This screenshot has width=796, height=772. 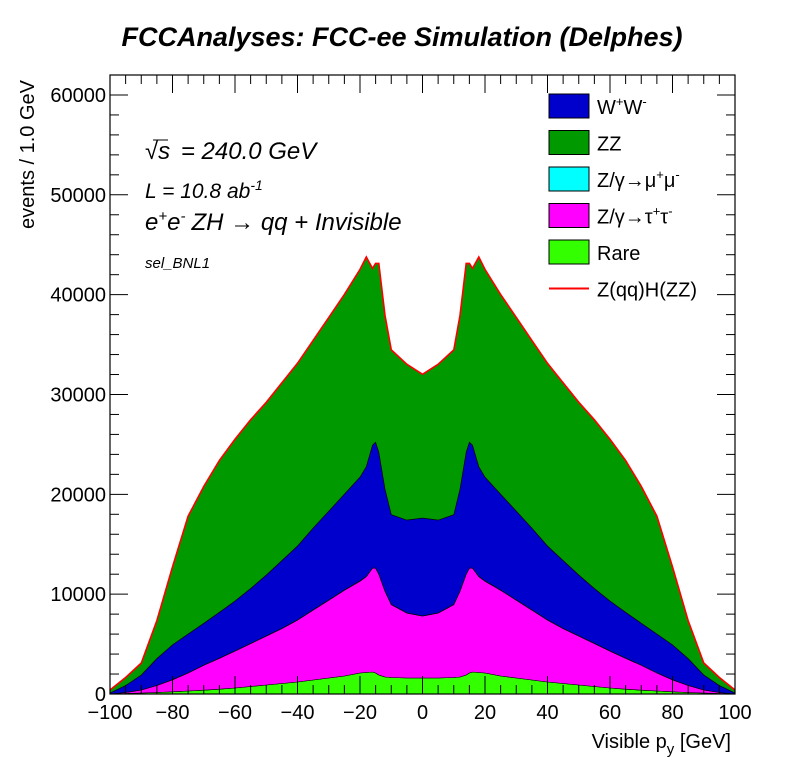 I want to click on process-eplus-sup: +, so click(x=162, y=216).